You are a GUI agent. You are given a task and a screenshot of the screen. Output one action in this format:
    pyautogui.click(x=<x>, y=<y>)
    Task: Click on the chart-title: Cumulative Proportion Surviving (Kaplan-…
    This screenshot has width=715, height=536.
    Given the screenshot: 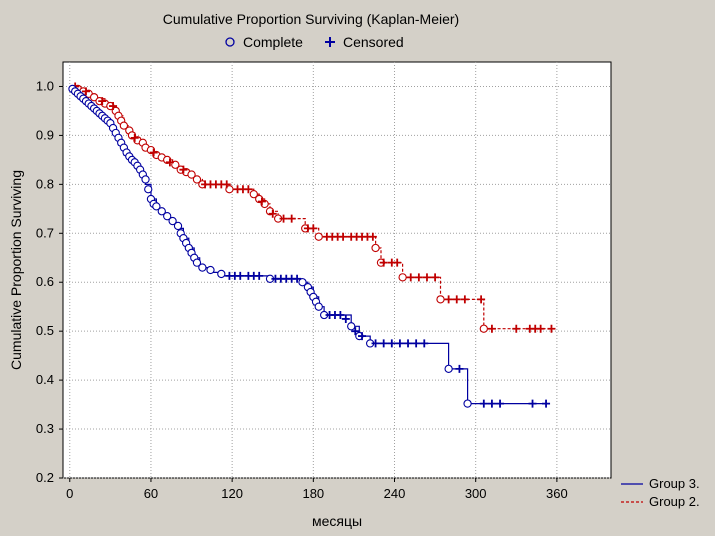 What is the action you would take?
    pyautogui.click(x=311, y=19)
    